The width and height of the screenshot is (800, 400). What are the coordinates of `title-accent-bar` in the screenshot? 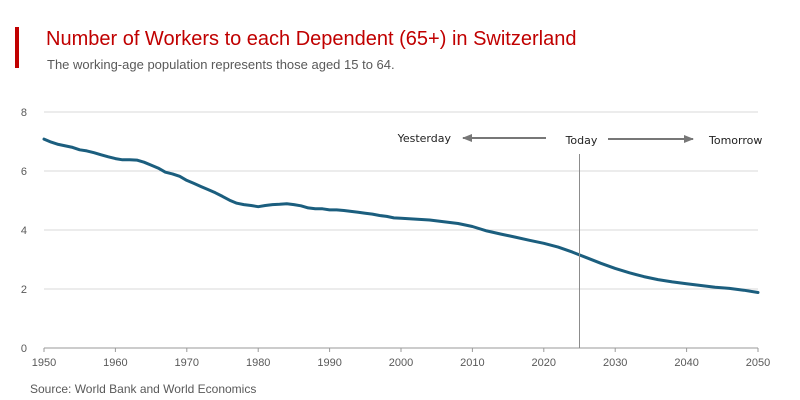 It's located at (17, 47).